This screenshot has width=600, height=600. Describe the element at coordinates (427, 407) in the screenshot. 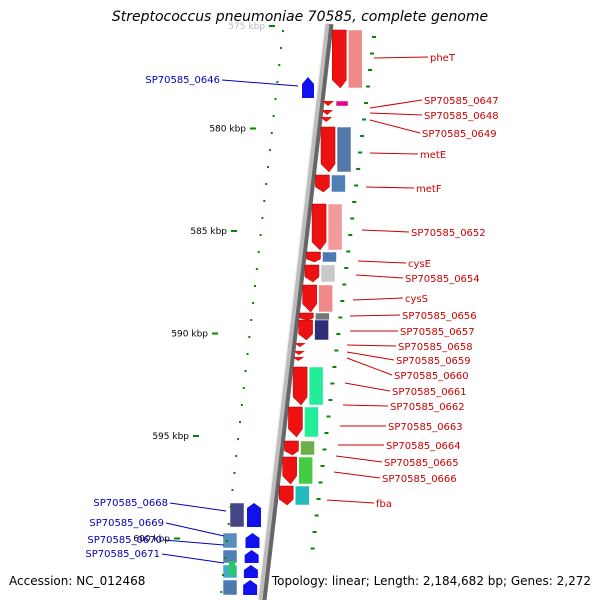

I see `forward-gene-label: SP70585_0662` at that location.